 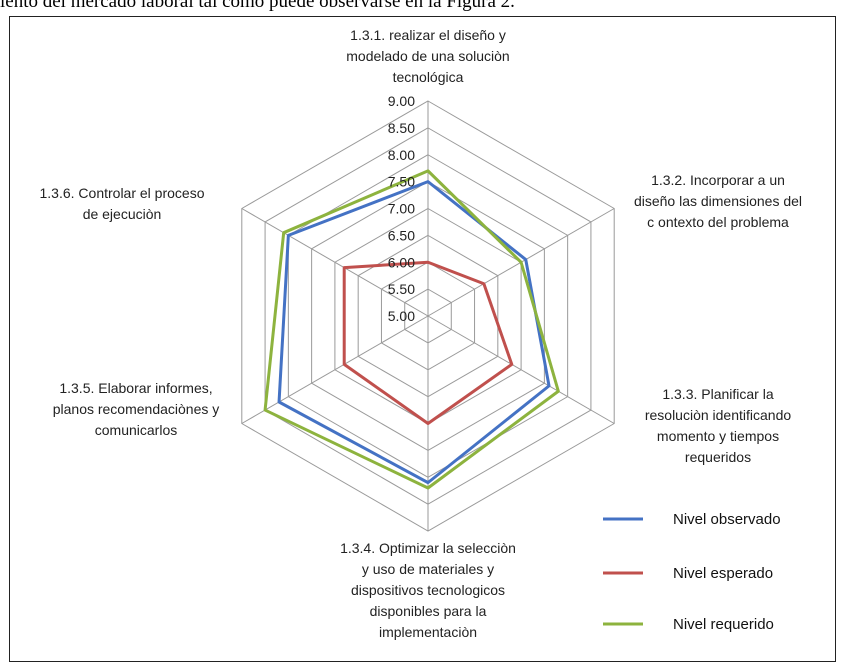 I want to click on axis-label-3: 1.3.3. Planificar la, so click(x=717, y=394).